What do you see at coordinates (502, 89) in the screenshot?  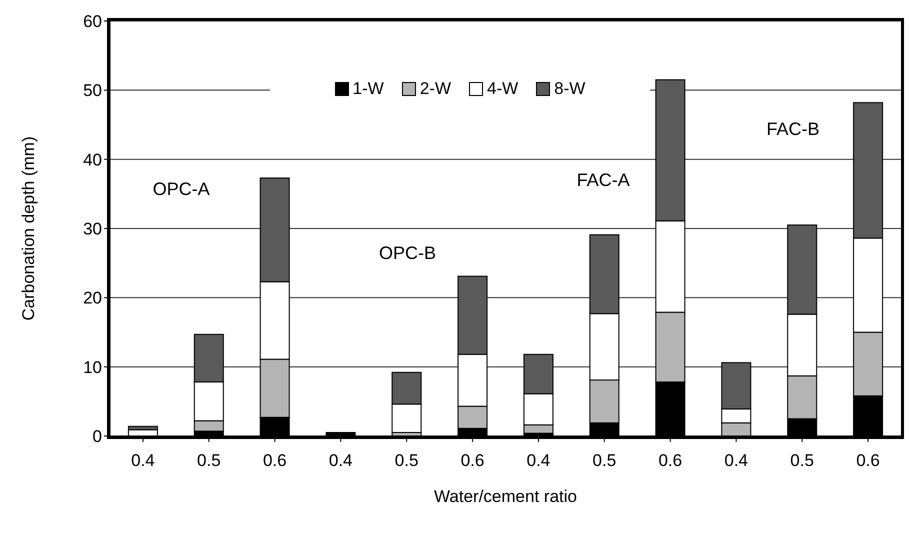 I see `legend-label: 4-W` at bounding box center [502, 89].